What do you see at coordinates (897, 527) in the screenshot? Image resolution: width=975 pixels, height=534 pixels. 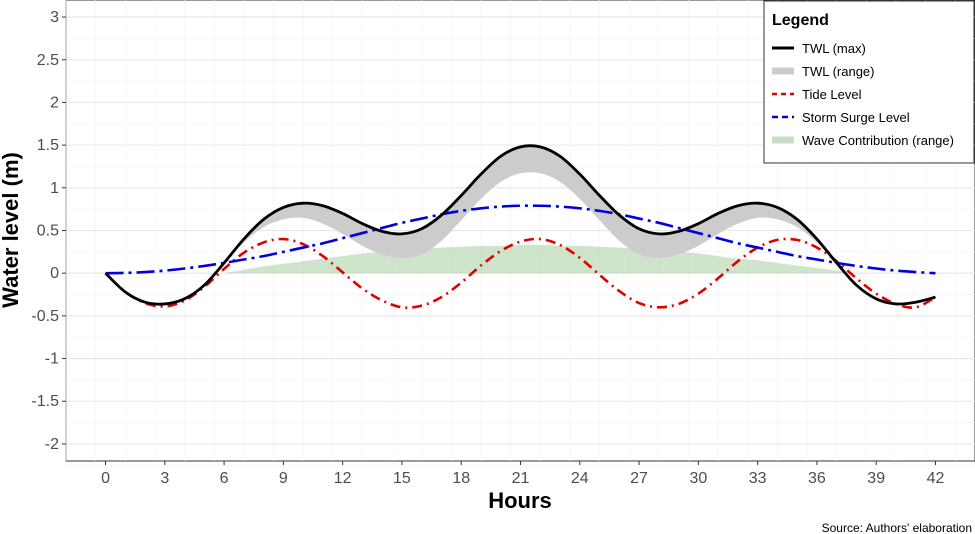 I see `caption: Source: Authors' elaboration` at bounding box center [897, 527].